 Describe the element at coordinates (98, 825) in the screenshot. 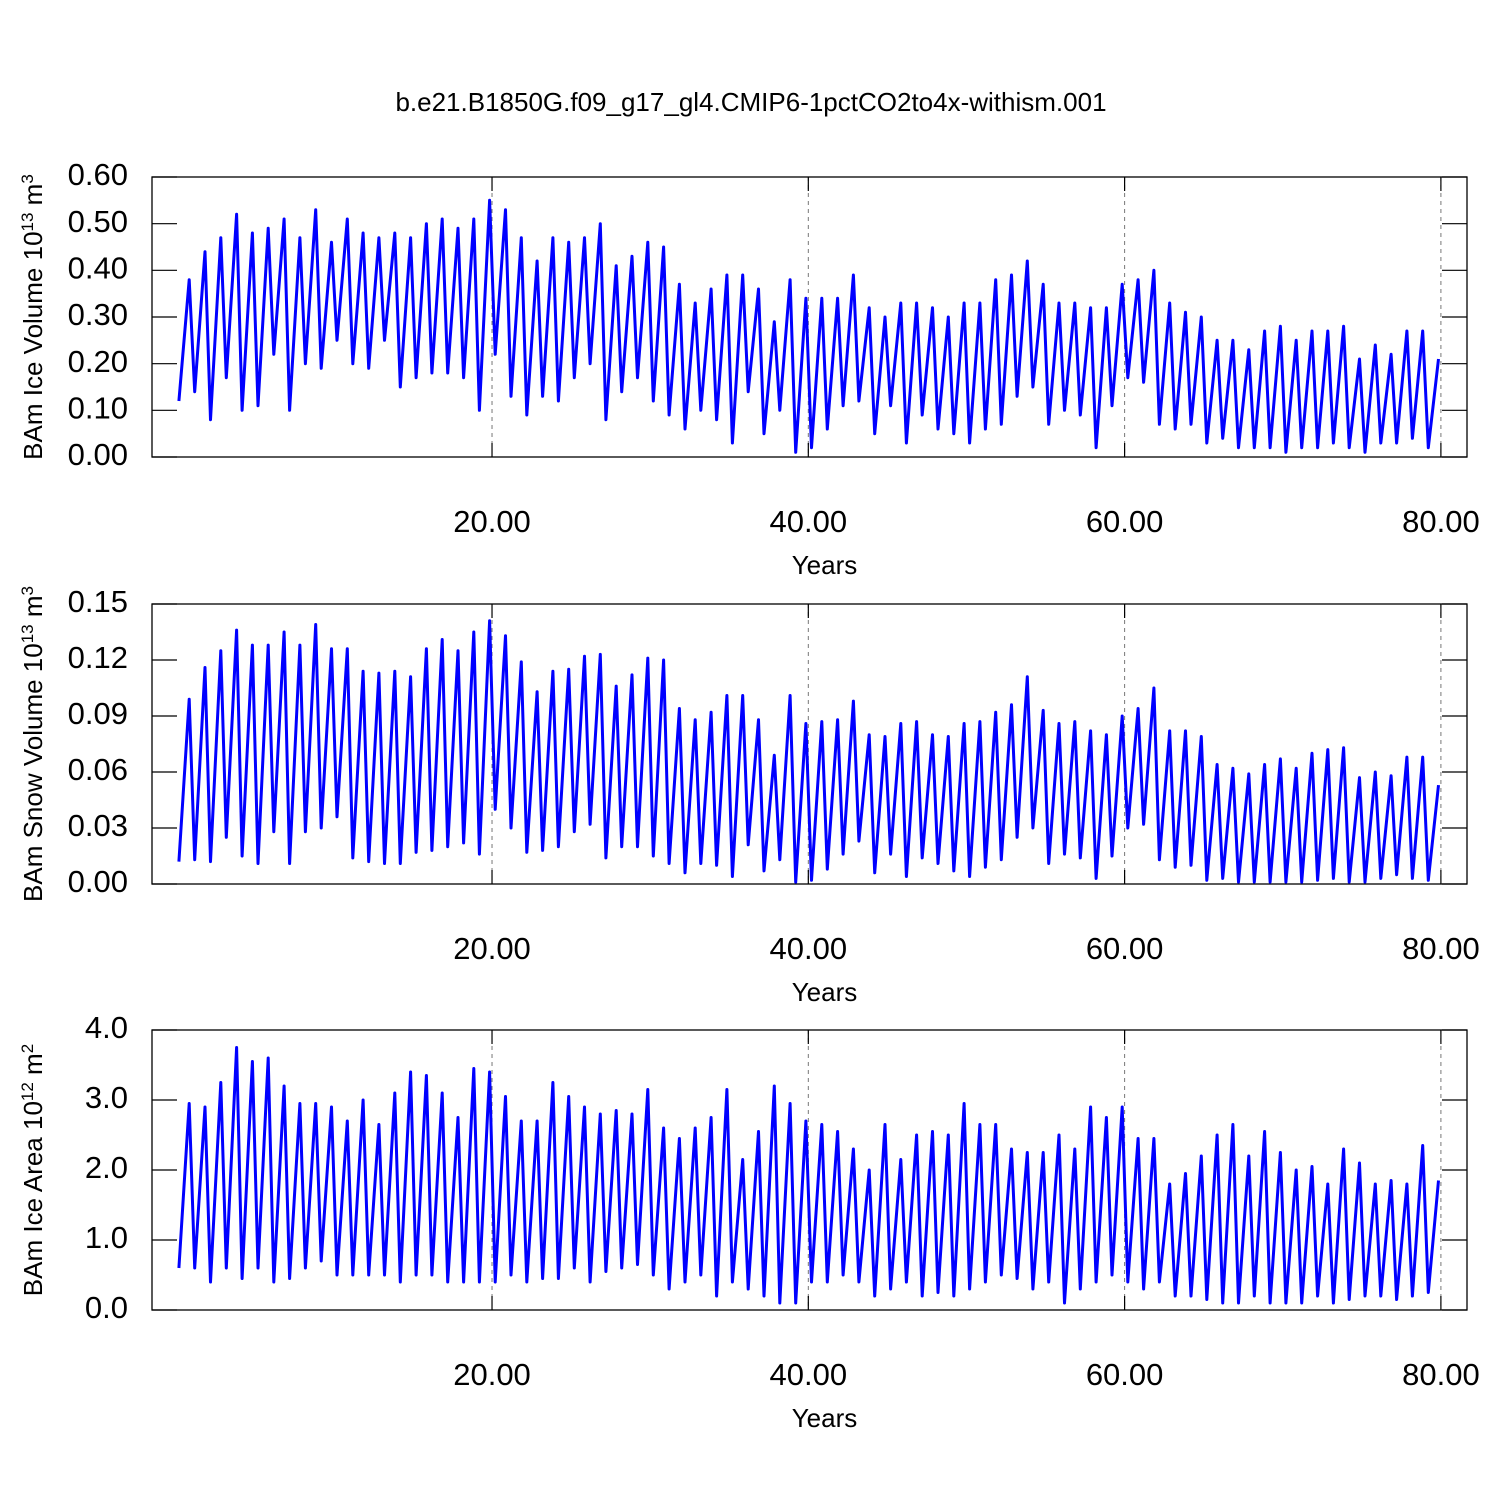

I see `y-tick-label: 0.03` at that location.